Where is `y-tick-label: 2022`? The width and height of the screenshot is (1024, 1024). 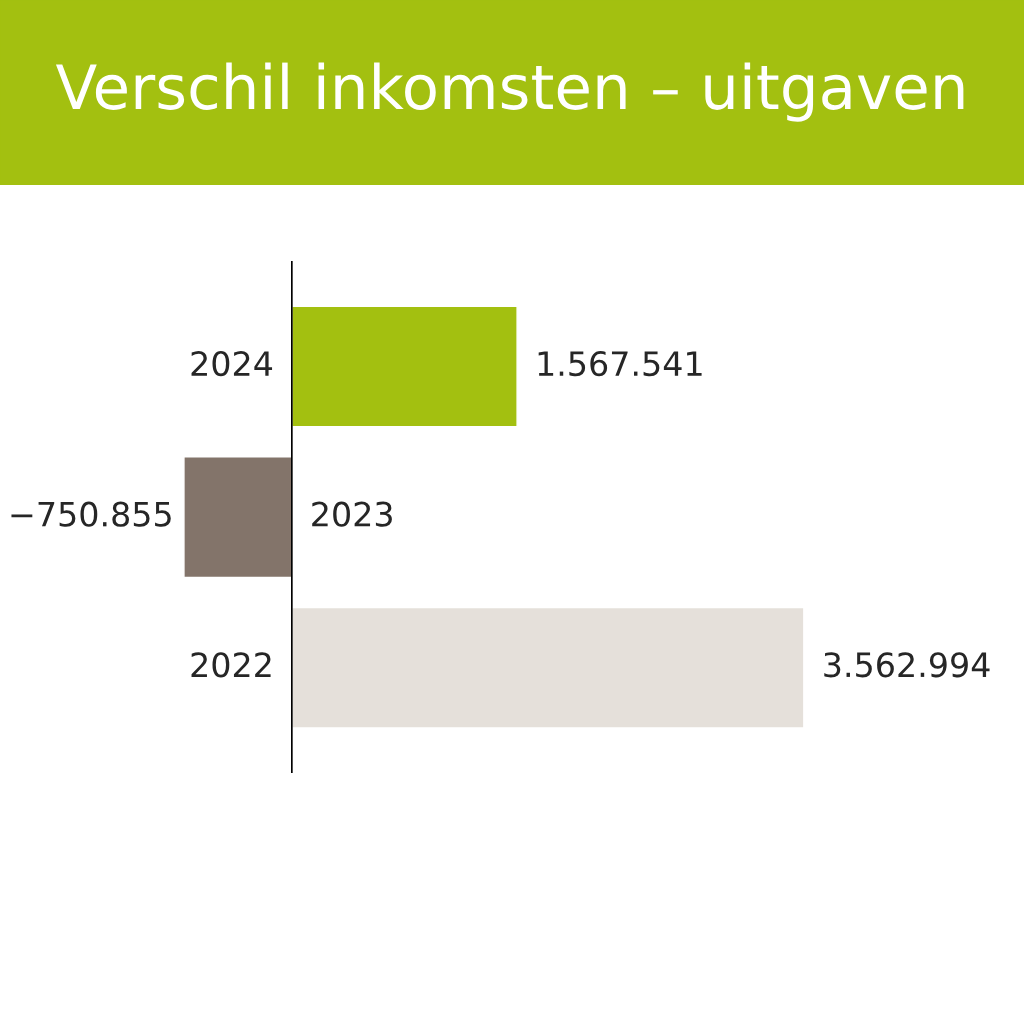 y-tick-label: 2022 is located at coordinates (231, 665).